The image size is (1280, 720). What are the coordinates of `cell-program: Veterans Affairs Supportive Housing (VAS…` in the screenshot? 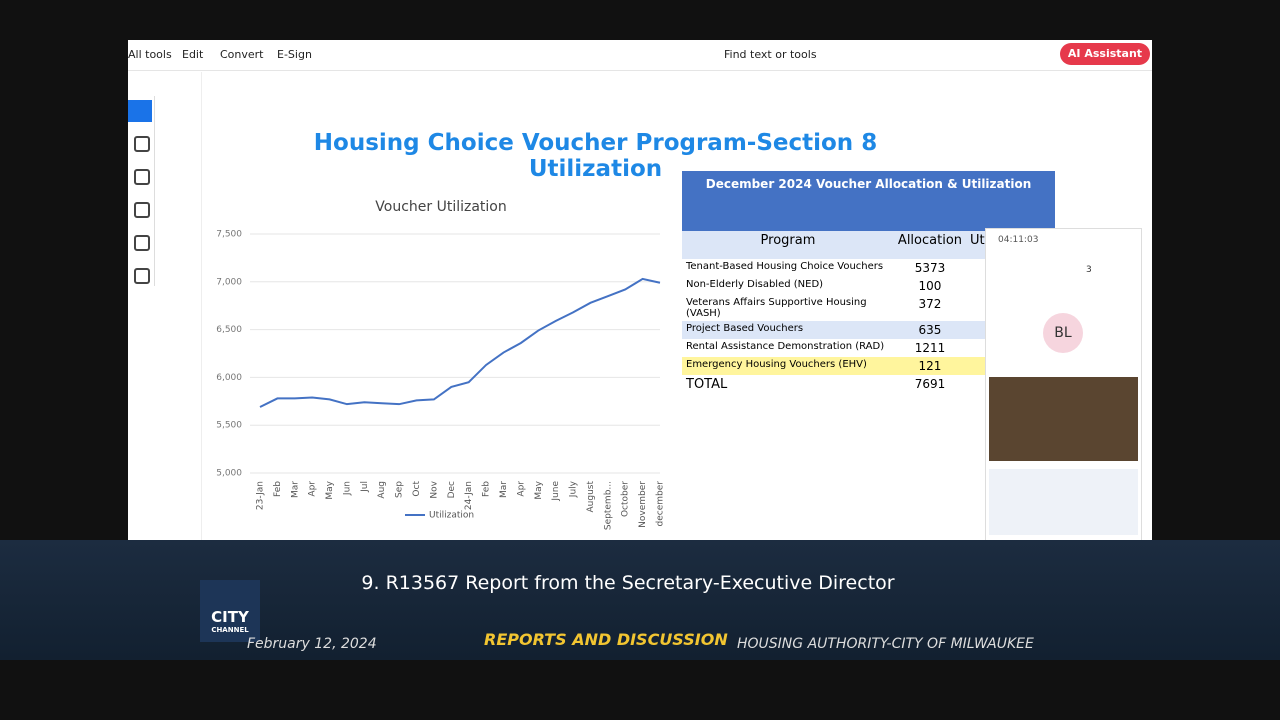 It's located at (776, 308).